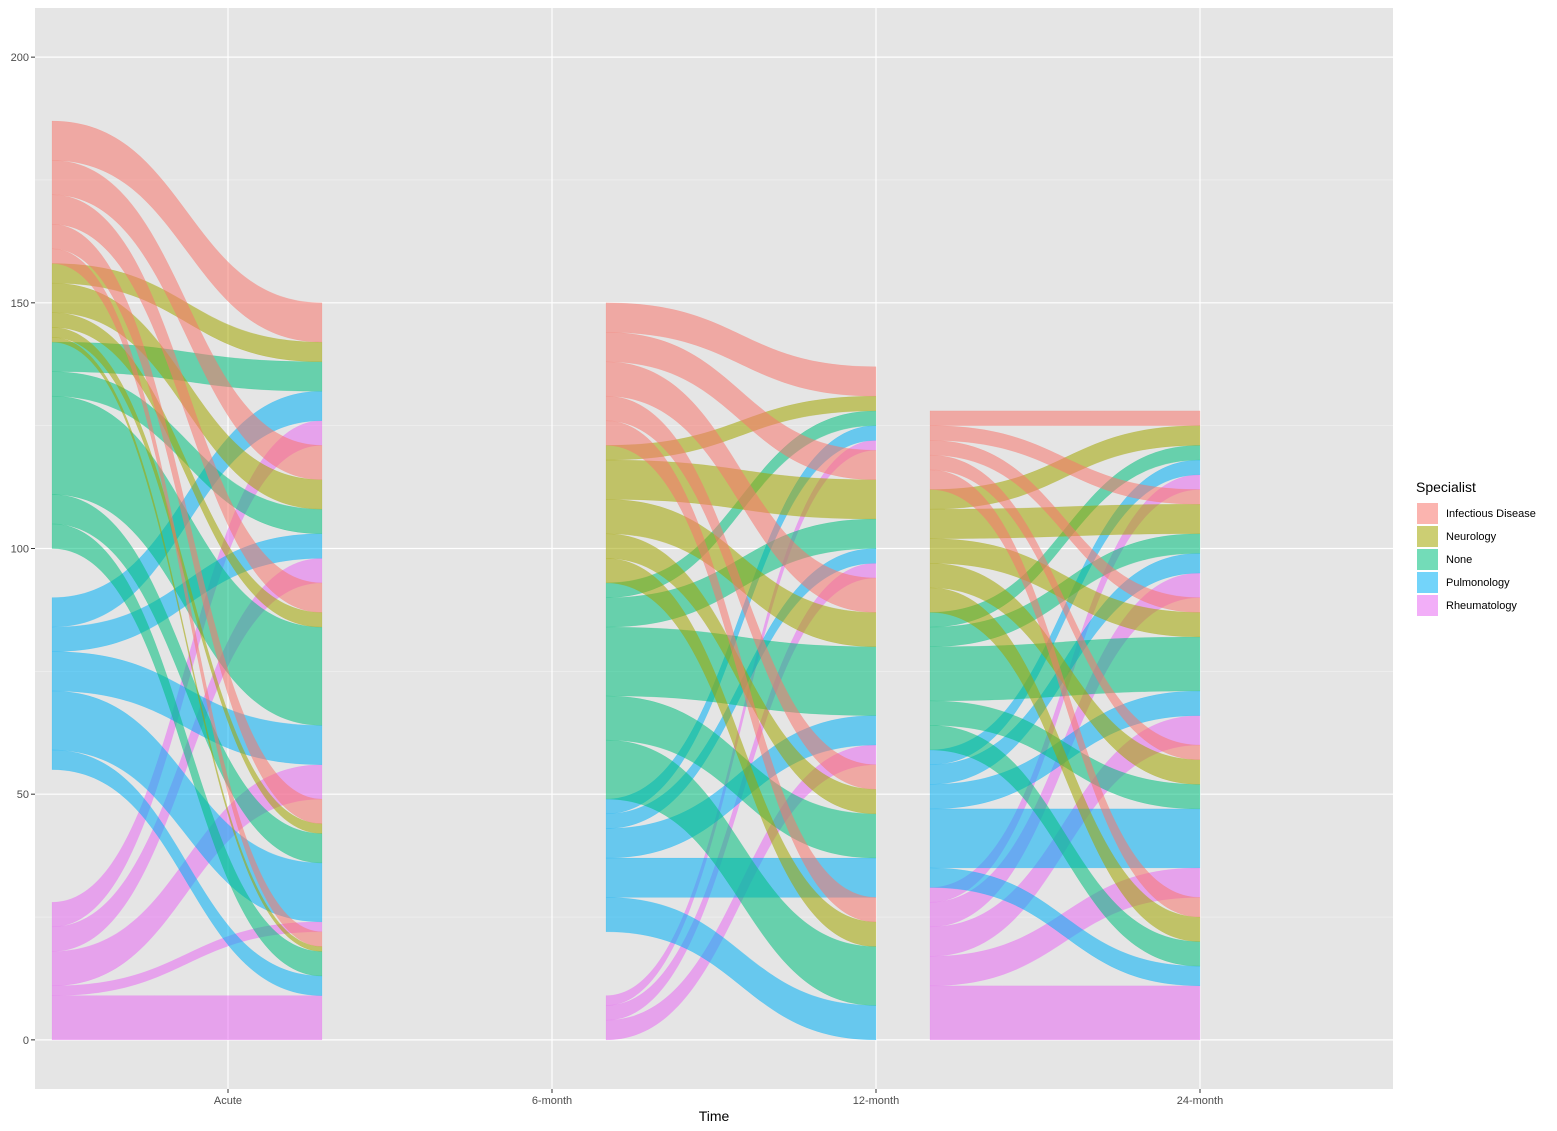  What do you see at coordinates (187, 453) in the screenshot?
I see `flow-none-to-neurology` at bounding box center [187, 453].